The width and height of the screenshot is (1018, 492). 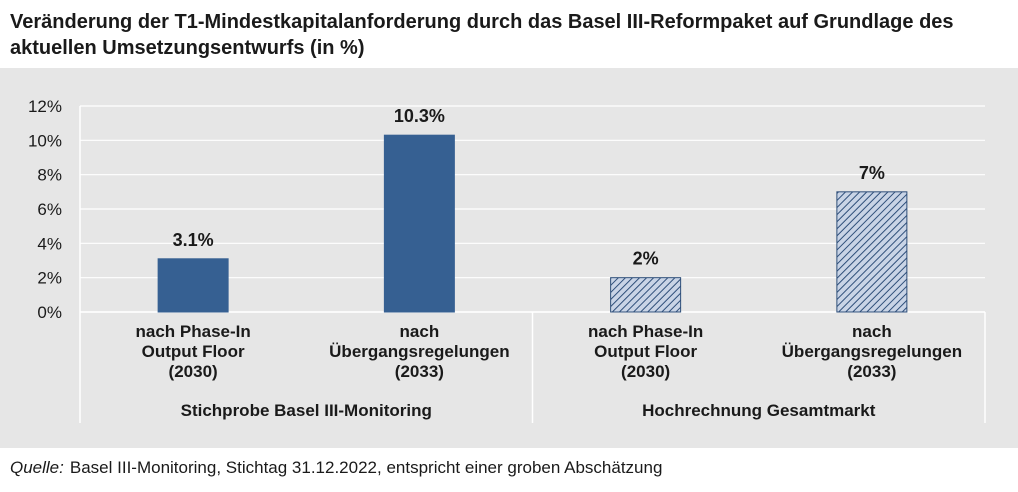 What do you see at coordinates (37, 467) in the screenshot?
I see `source-label: Quelle:` at bounding box center [37, 467].